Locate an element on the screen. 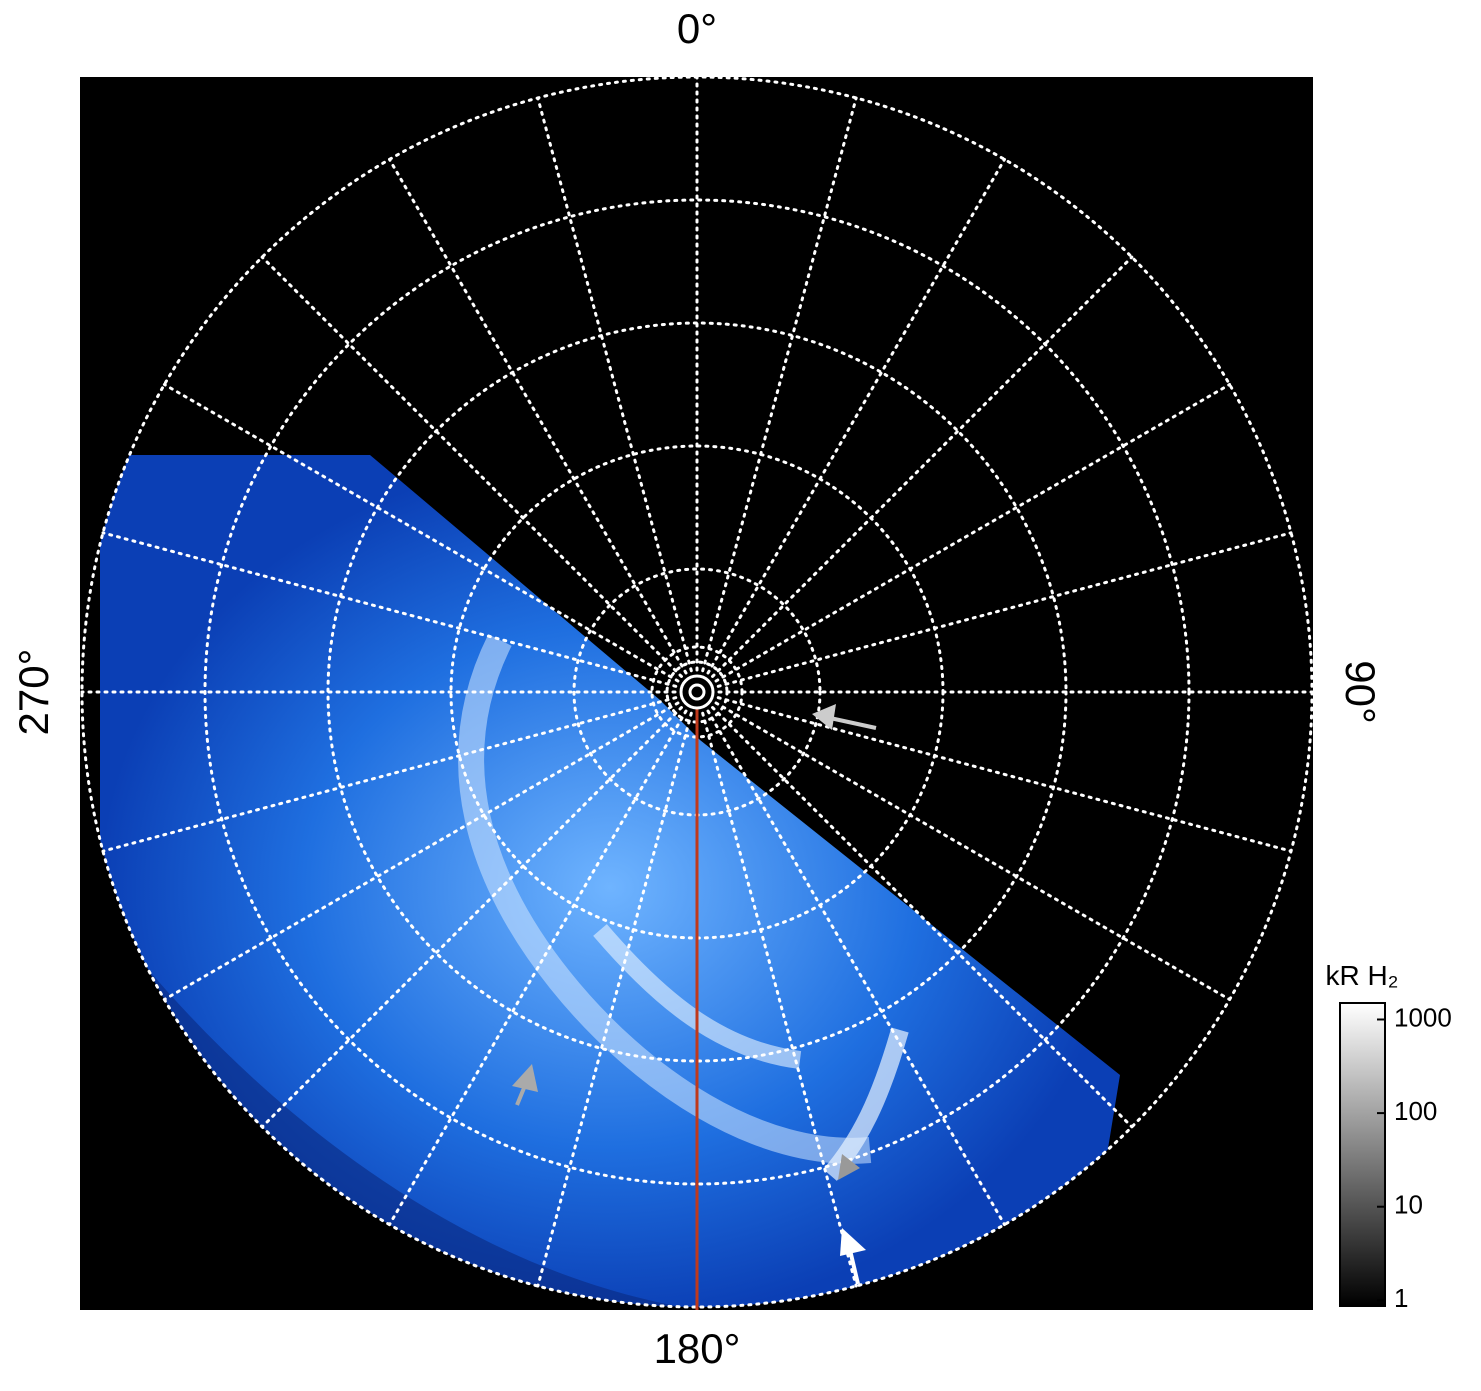 The width and height of the screenshot is (1481, 1391). colorbar-label: kR H₂ is located at coordinates (1361, 975).